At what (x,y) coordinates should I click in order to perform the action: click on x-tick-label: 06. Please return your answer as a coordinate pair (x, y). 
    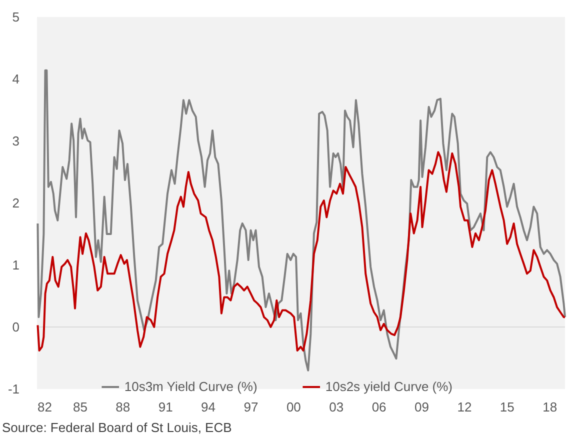
    Looking at the image, I should click on (379, 407).